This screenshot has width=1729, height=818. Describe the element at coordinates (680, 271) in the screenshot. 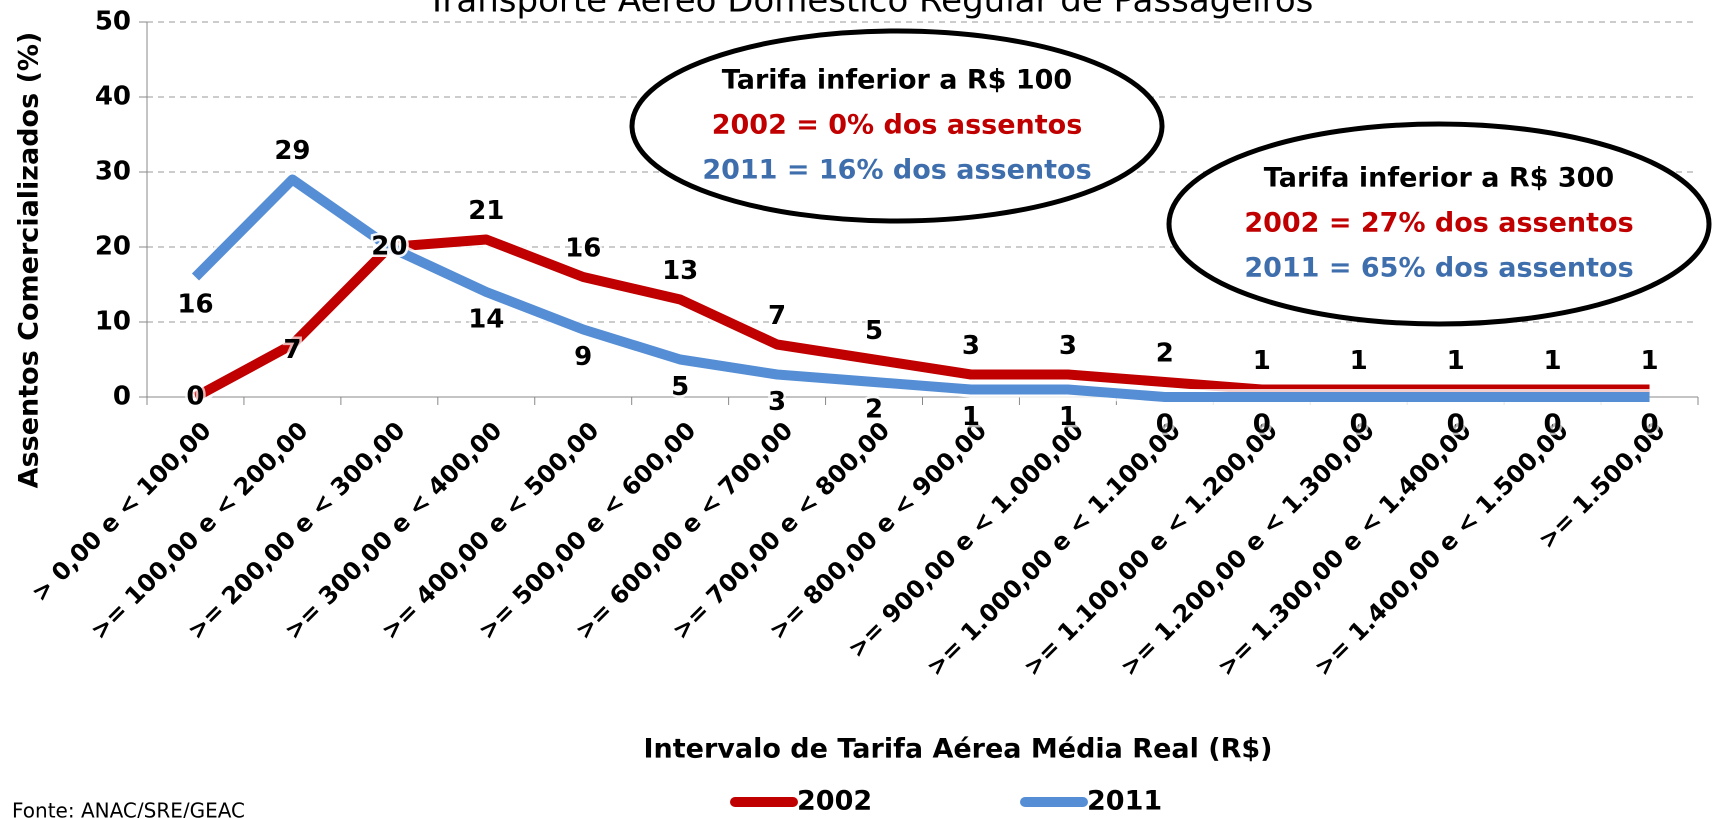

I see `data-label: 13` at that location.